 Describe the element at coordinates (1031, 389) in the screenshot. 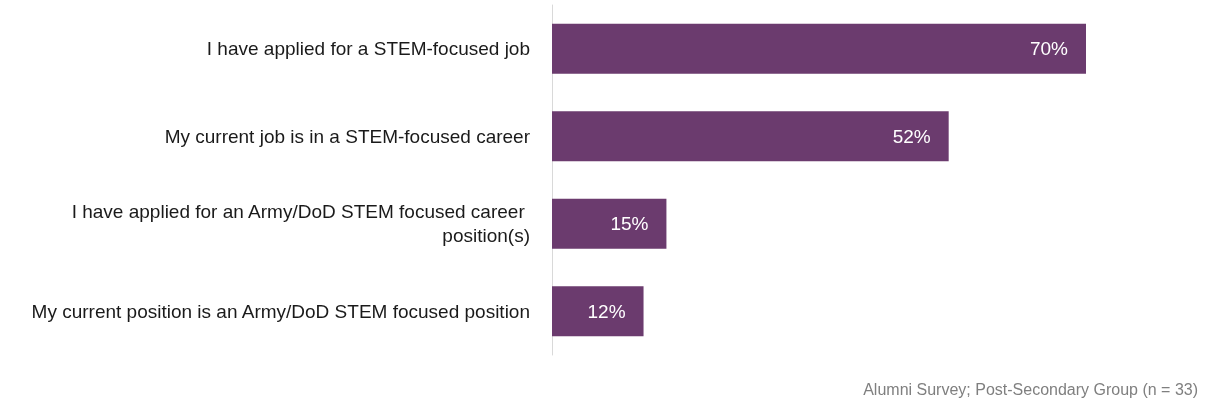

I see `text: Alumni Survey; Post-Secondary Group (n = 33)` at that location.